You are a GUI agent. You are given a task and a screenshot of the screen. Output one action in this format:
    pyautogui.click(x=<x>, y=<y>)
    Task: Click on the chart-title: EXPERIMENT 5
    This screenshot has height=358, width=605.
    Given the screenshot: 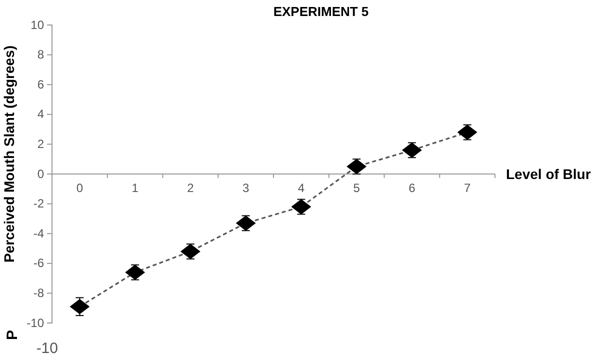 What is the action you would take?
    pyautogui.click(x=321, y=11)
    